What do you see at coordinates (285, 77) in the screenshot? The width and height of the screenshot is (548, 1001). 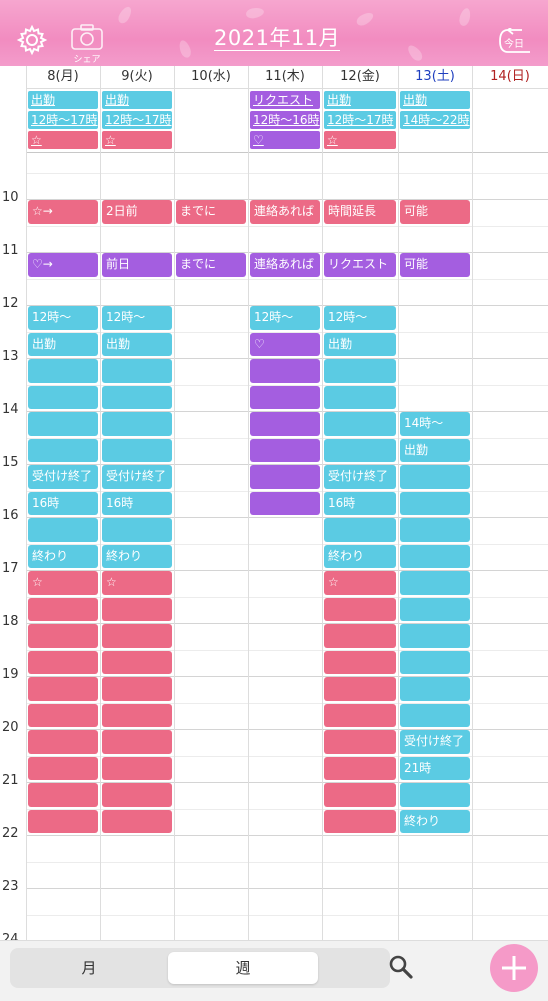 I see `day-header: 11(木)` at bounding box center [285, 77].